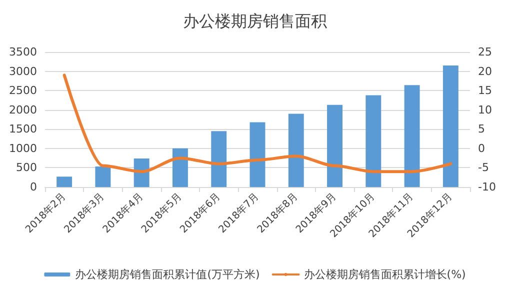 The height and width of the screenshot is (291, 510). Describe the element at coordinates (23, 109) in the screenshot. I see `y-tick-label: 2000` at that location.